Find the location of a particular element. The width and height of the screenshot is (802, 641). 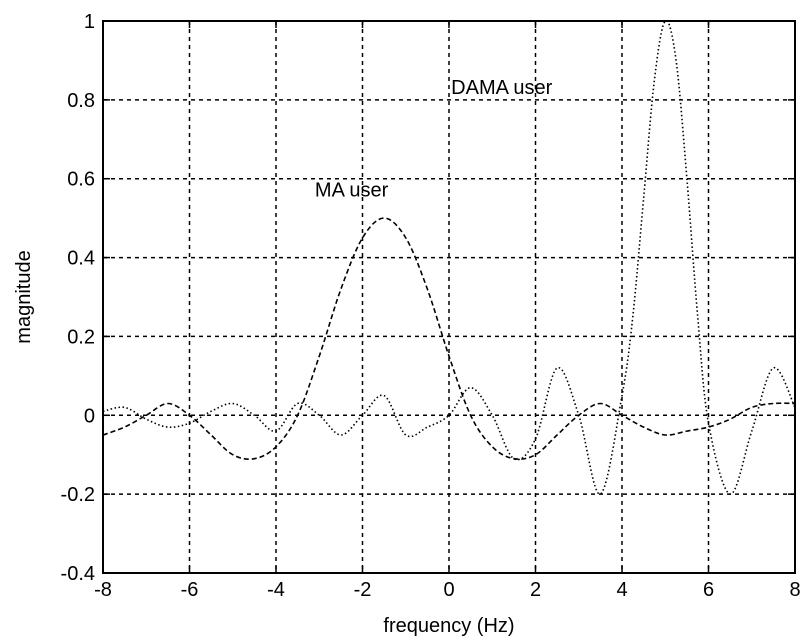

x-tick-label: 6 is located at coordinates (708, 590).